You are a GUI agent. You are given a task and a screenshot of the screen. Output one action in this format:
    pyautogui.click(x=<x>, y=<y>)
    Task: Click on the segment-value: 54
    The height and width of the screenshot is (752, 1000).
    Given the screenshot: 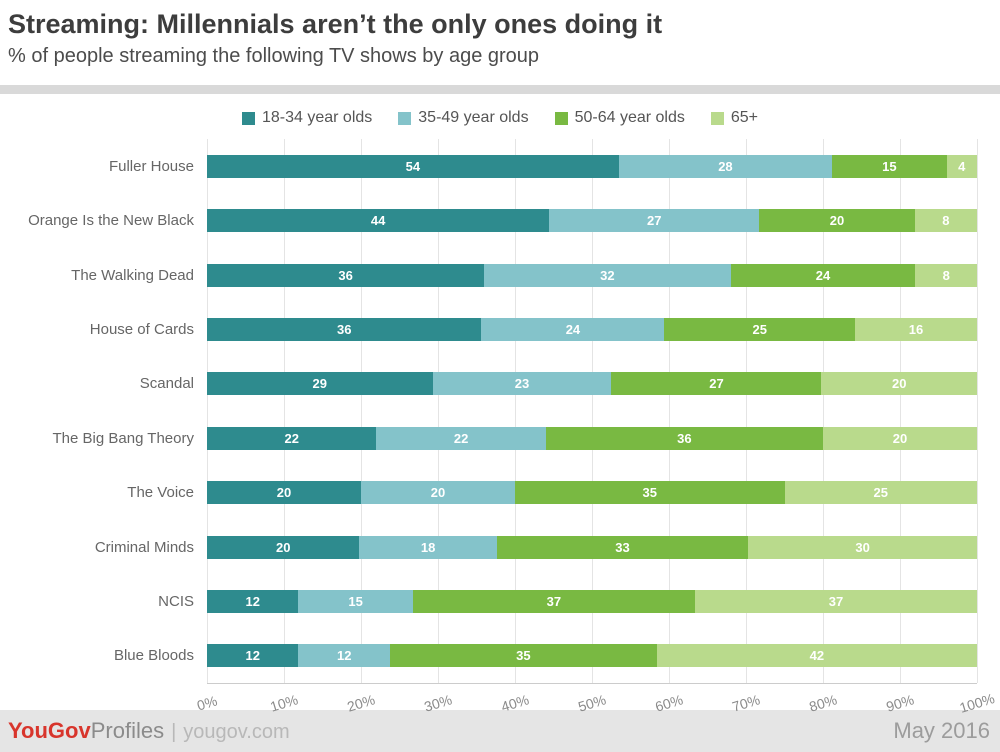 What is the action you would take?
    pyautogui.click(x=413, y=166)
    